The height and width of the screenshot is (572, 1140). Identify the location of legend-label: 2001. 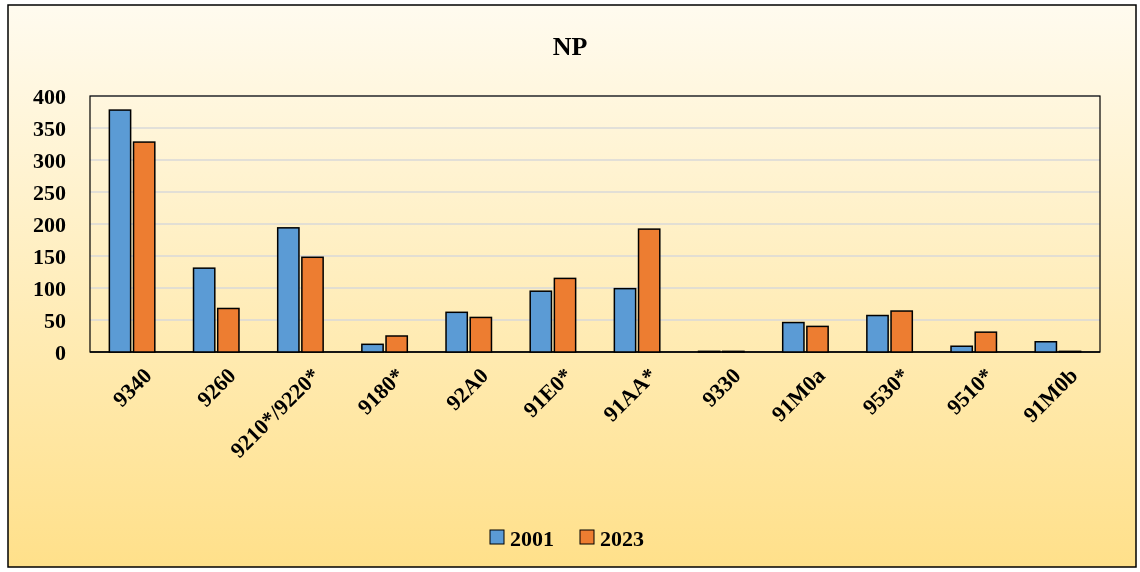
(532, 538).